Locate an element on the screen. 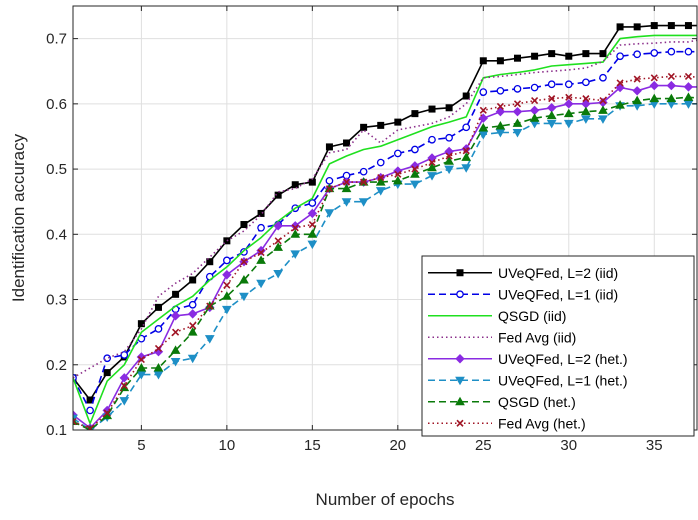 The image size is (698, 520). legend-entry: UVeQFed, L=1 (iid) is located at coordinates (523, 294).